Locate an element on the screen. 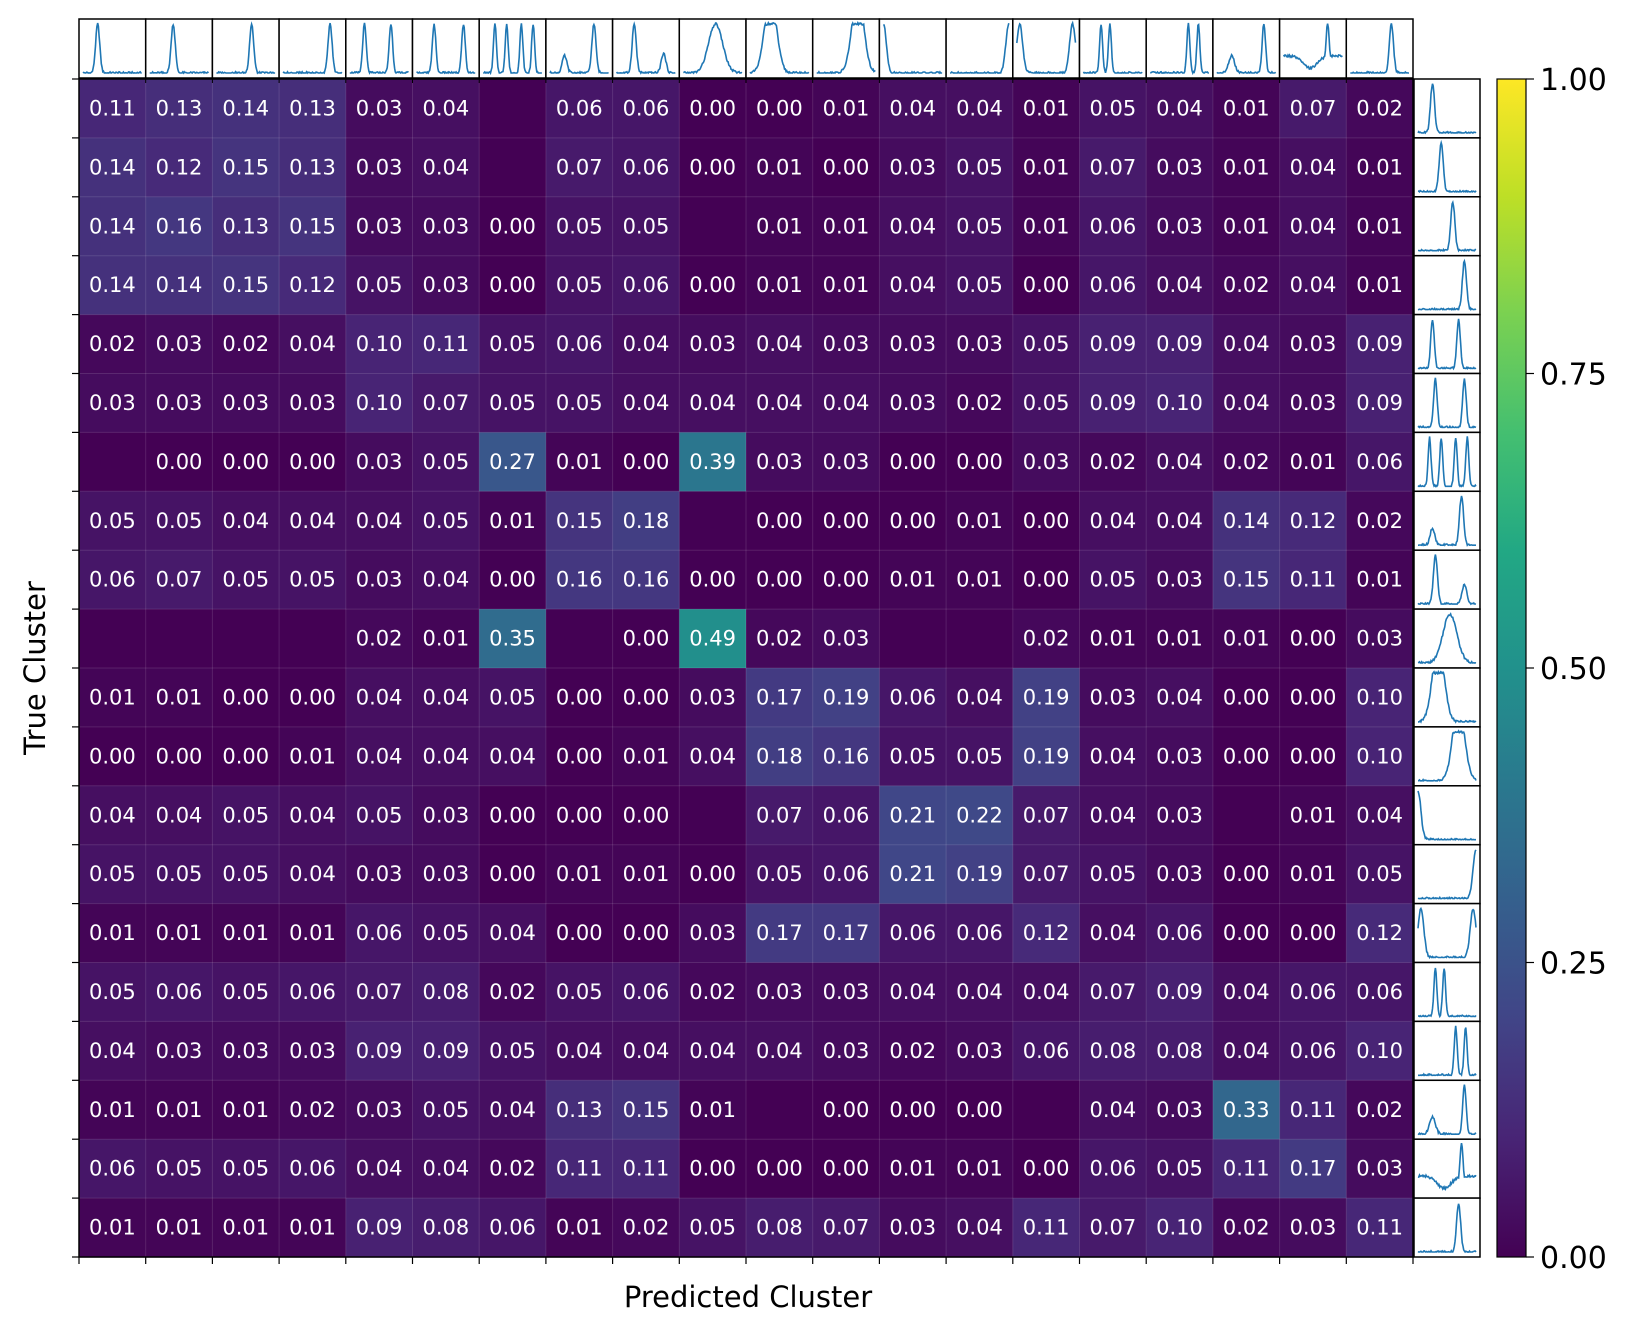 This screenshot has width=1628, height=1331. cell-value-label: 0.17 is located at coordinates (1313, 1169).